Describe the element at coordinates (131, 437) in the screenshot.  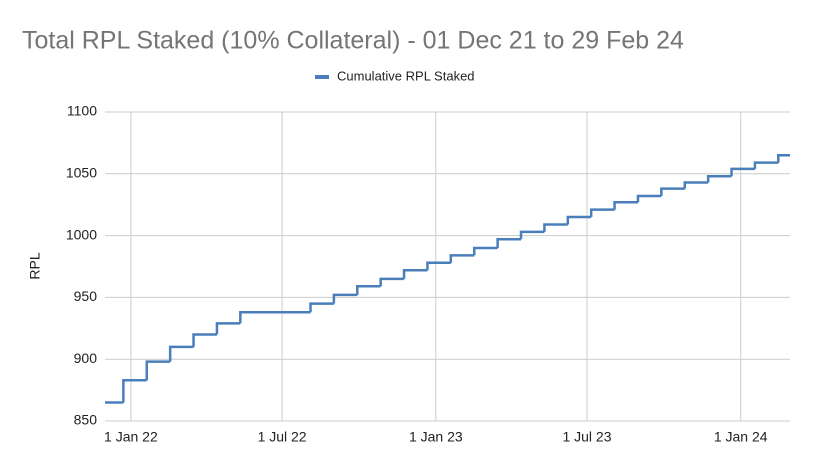
I see `x-tick-label: 1 Jan 22` at that location.